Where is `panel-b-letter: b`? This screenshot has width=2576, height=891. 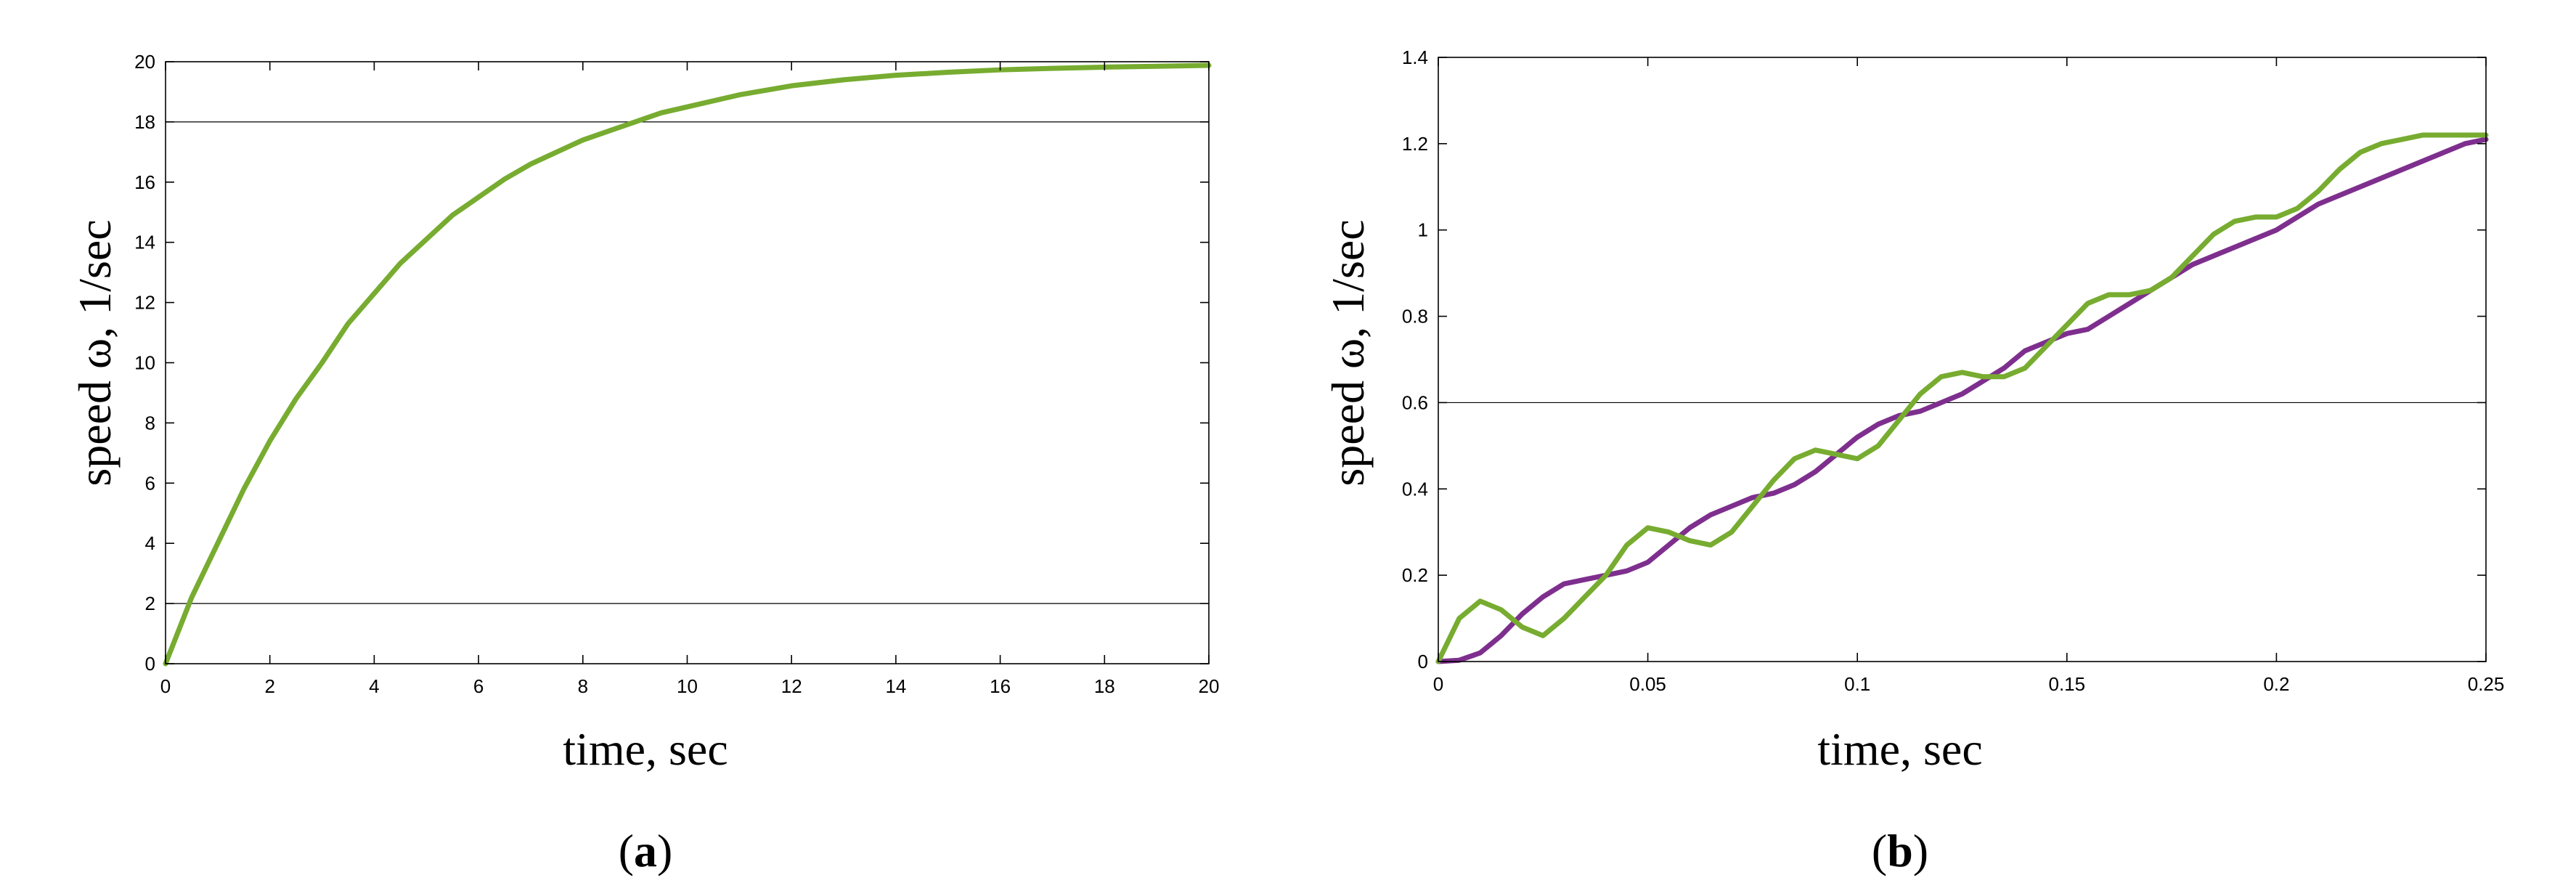
panel-b-letter: b is located at coordinates (1900, 850).